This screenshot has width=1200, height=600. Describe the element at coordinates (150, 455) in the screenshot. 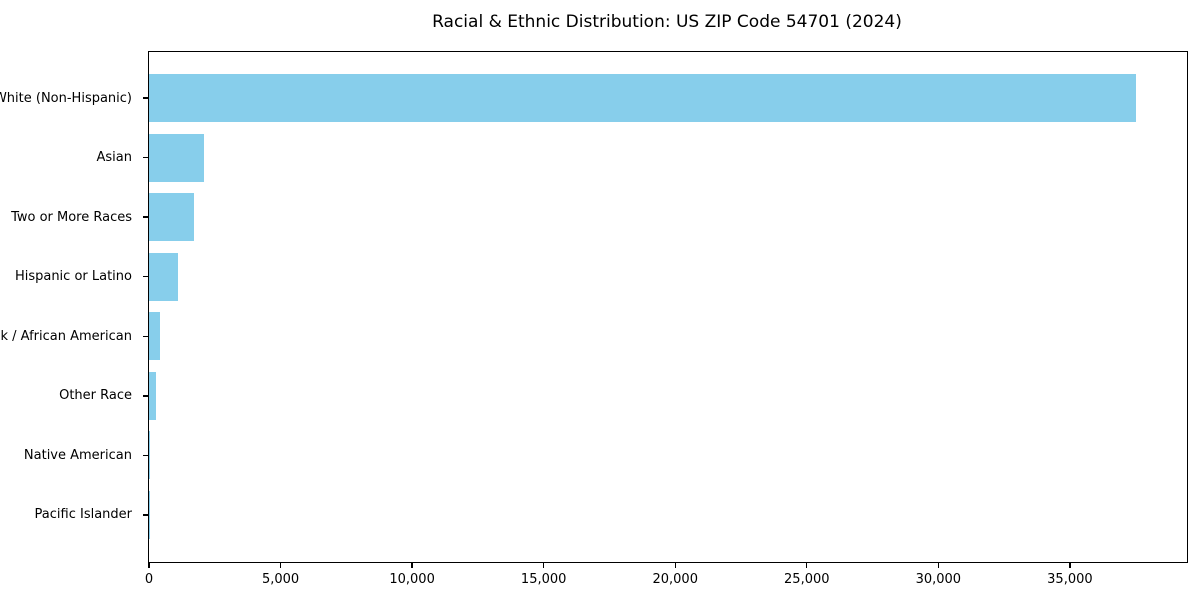

I see `bar-native-american` at that location.